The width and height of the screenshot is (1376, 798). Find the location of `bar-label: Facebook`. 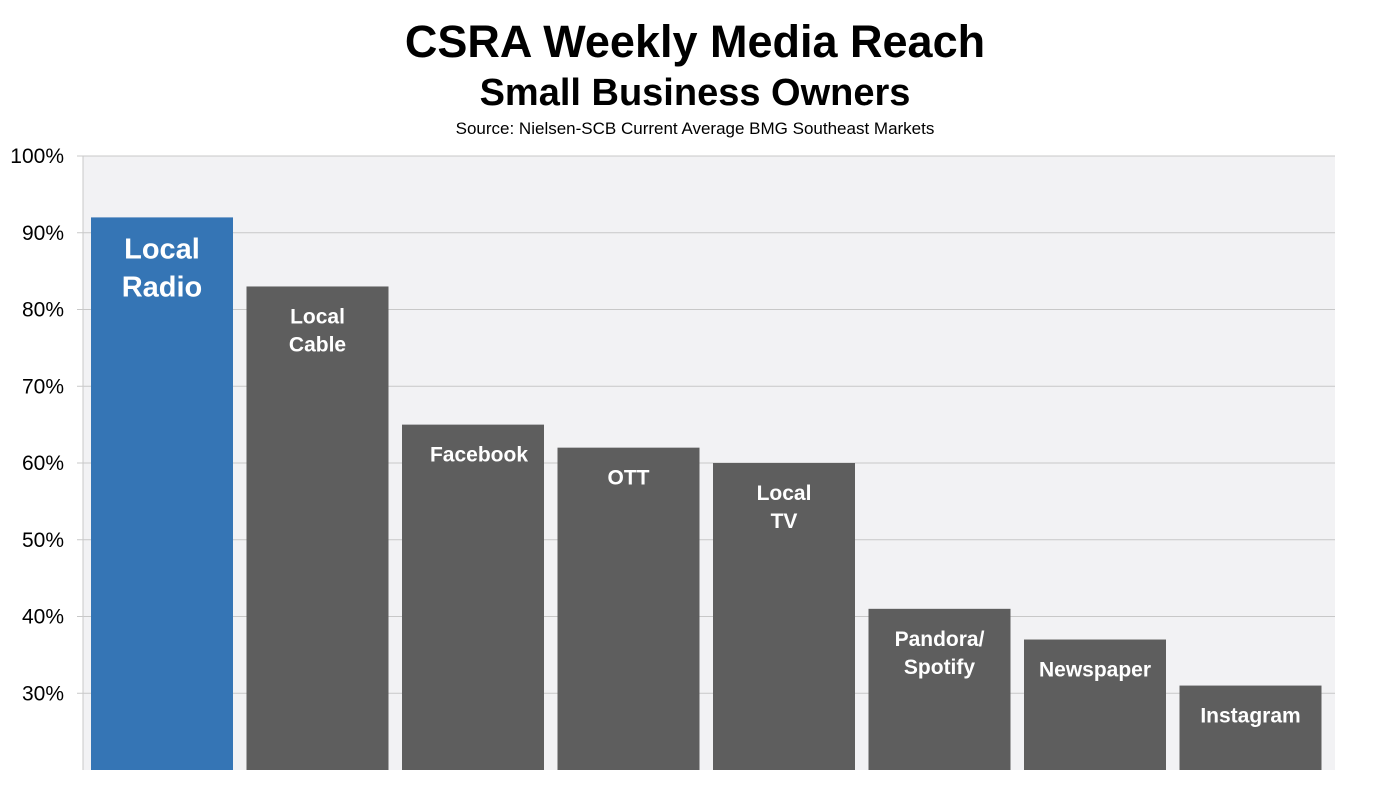

bar-label: Facebook is located at coordinates (479, 455).